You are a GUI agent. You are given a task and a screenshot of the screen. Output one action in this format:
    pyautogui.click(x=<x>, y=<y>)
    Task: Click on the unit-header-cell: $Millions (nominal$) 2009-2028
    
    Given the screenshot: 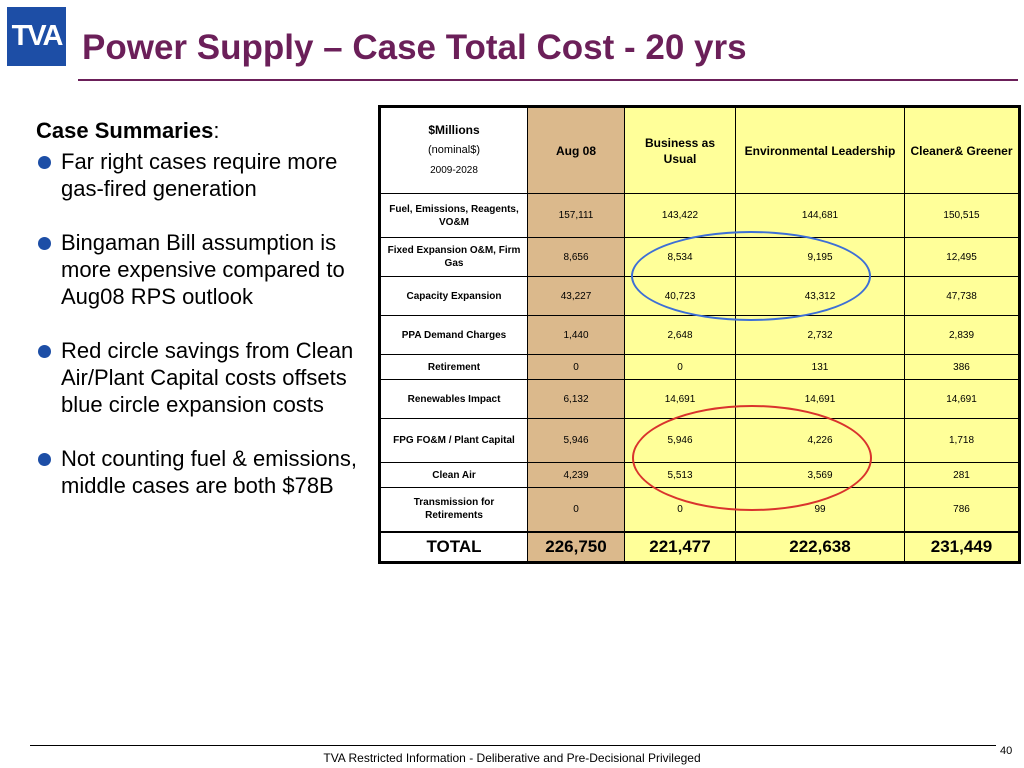 What is the action you would take?
    pyautogui.click(x=453, y=150)
    